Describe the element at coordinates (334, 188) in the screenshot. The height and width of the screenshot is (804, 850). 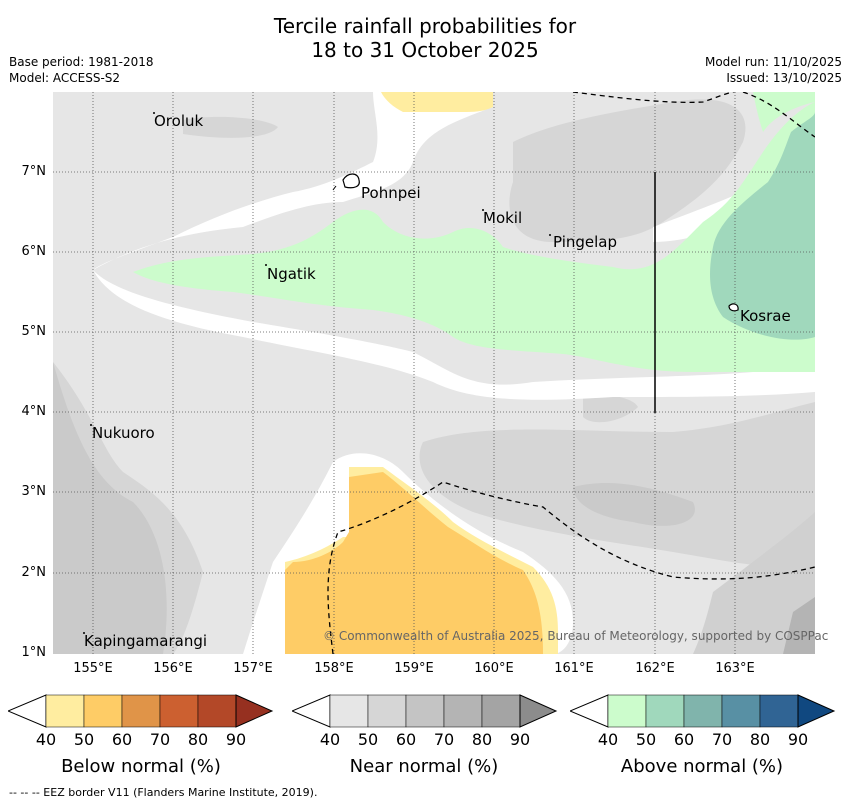
I see `pohnpei-reef-mark` at that location.